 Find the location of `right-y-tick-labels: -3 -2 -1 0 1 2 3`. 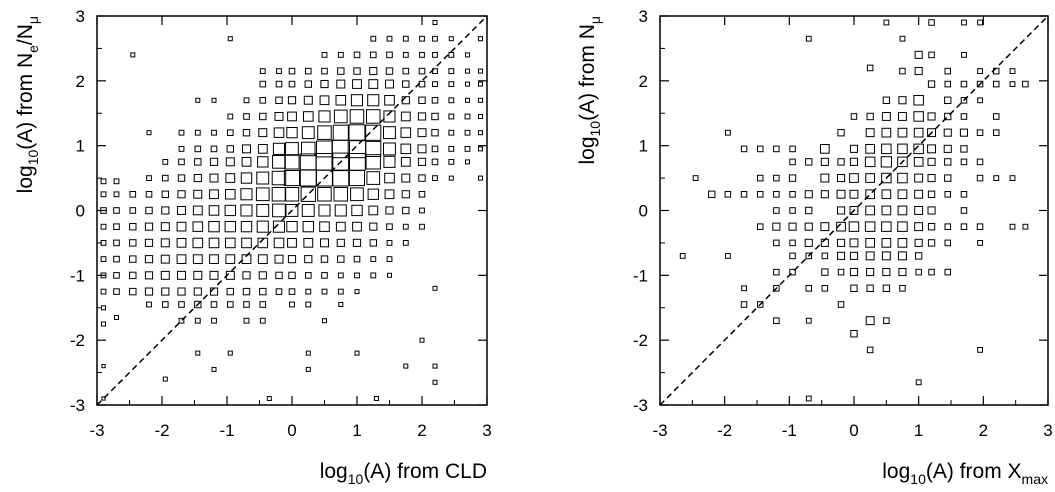

right-y-tick-labels: -3 -2 -1 0 1 2 3 is located at coordinates (640, 211).